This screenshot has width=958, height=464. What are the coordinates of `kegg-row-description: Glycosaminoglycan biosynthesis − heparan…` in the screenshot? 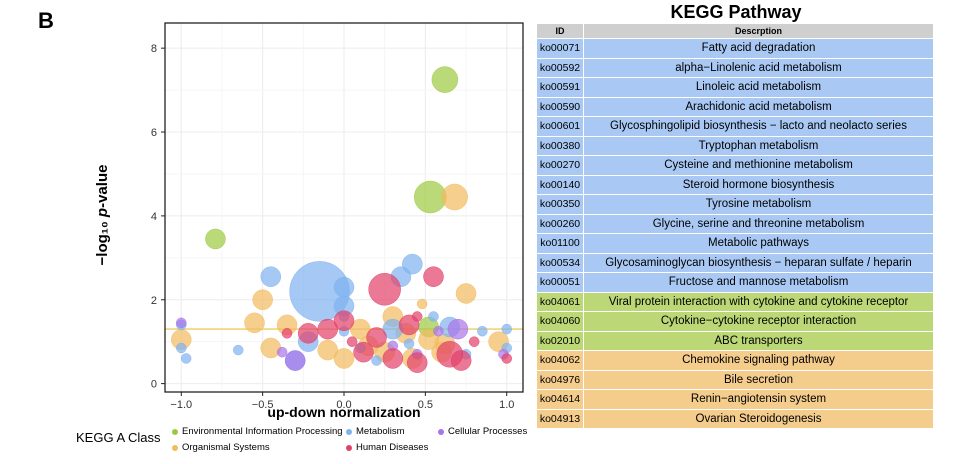 It's located at (758, 262).